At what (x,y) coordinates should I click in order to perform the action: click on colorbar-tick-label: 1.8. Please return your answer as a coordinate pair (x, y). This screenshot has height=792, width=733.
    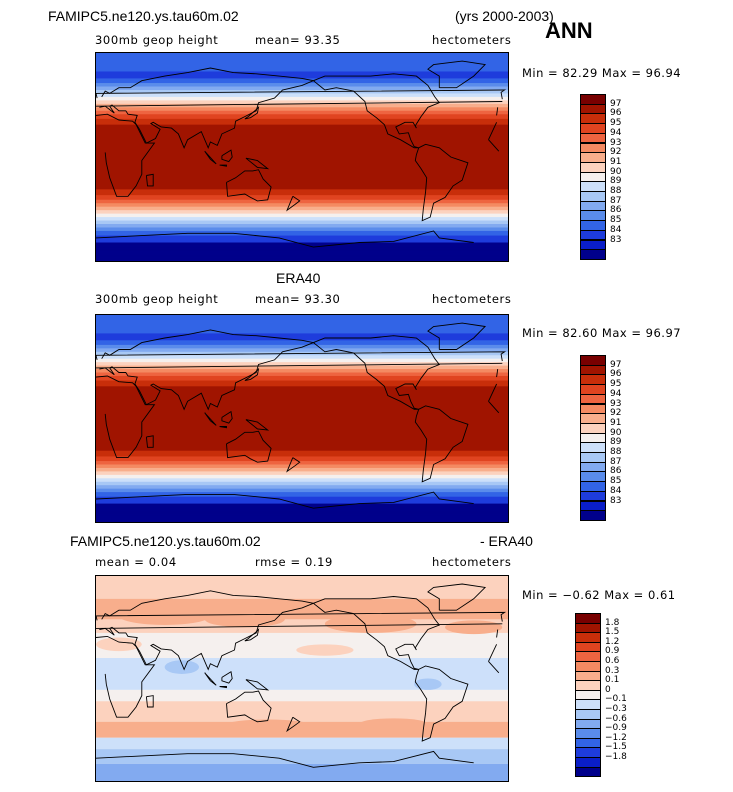
    Looking at the image, I should click on (612, 622).